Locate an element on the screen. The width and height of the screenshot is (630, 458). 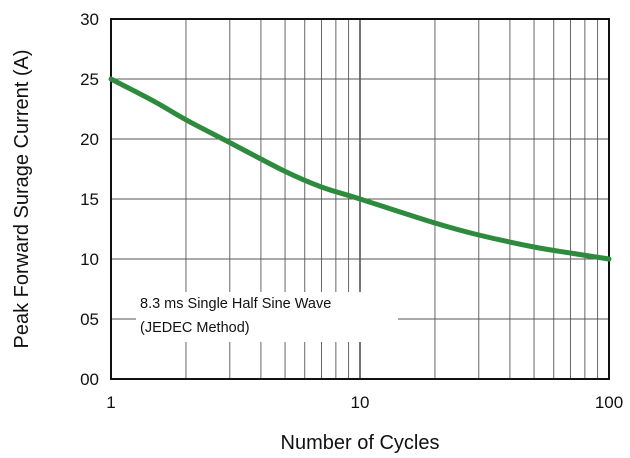
y-tick-labels: 00 05 10 15 20 25 30 is located at coordinates (89, 199).